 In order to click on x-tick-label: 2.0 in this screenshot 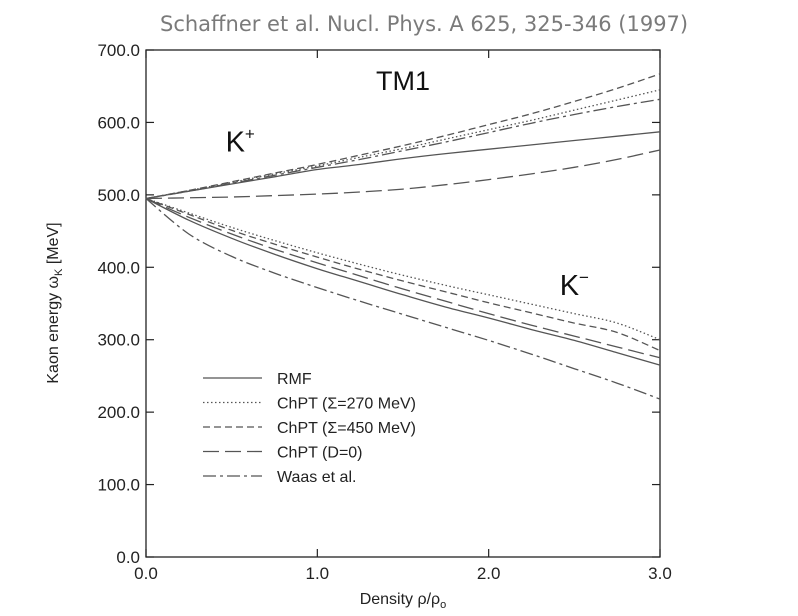, I will do `click(489, 573)`.